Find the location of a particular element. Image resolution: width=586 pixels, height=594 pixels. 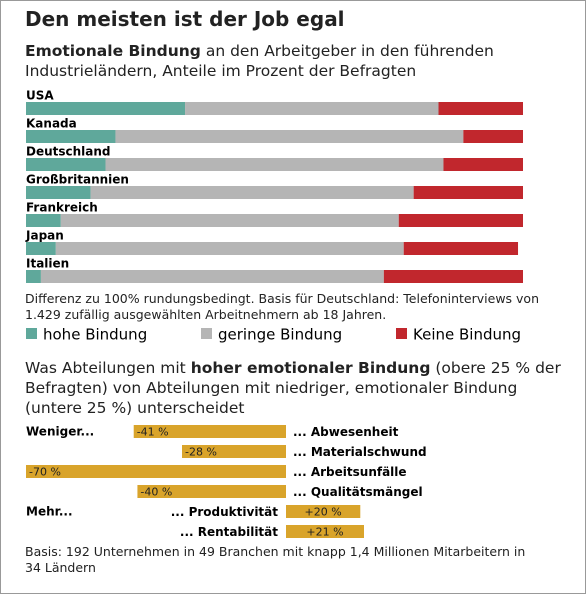

category-label: Deutschland is located at coordinates (68, 152).